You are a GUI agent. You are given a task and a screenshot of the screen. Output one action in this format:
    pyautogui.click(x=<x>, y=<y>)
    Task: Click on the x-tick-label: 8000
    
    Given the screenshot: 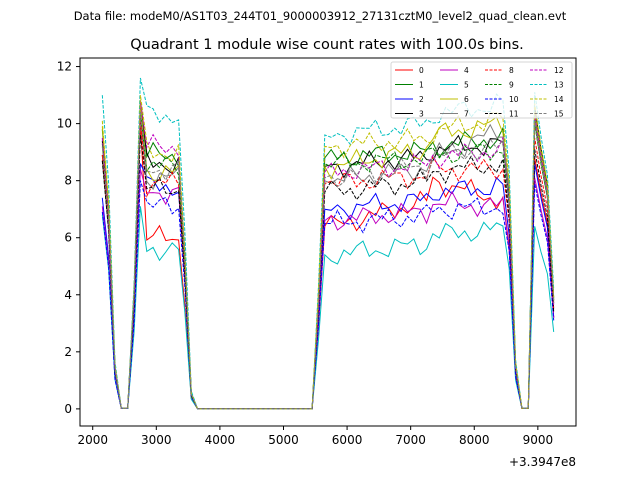 What is the action you would take?
    pyautogui.click(x=474, y=440)
    